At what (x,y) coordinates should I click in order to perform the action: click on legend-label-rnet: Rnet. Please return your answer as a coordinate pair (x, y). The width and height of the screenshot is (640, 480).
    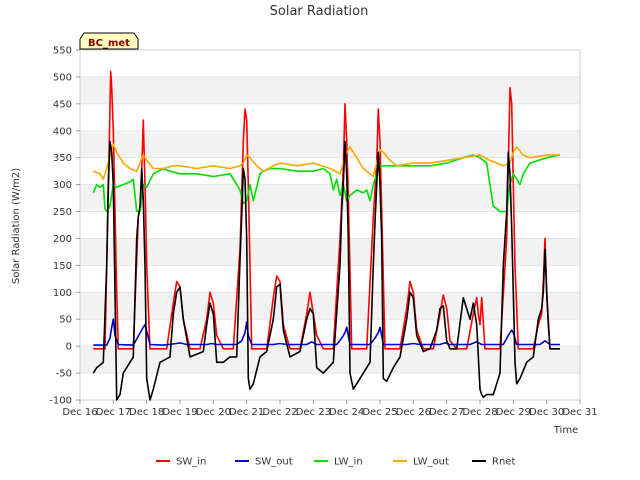
    Looking at the image, I should click on (503, 462).